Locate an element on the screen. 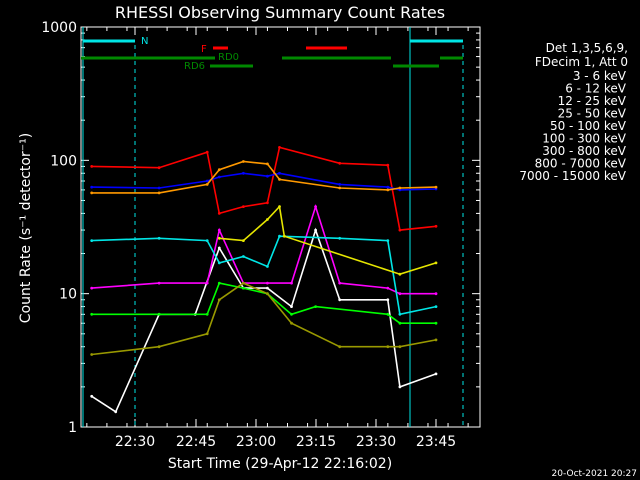 This screenshot has width=640, height=480. legend-entry-label: 12 - 25 keV is located at coordinates (592, 101).